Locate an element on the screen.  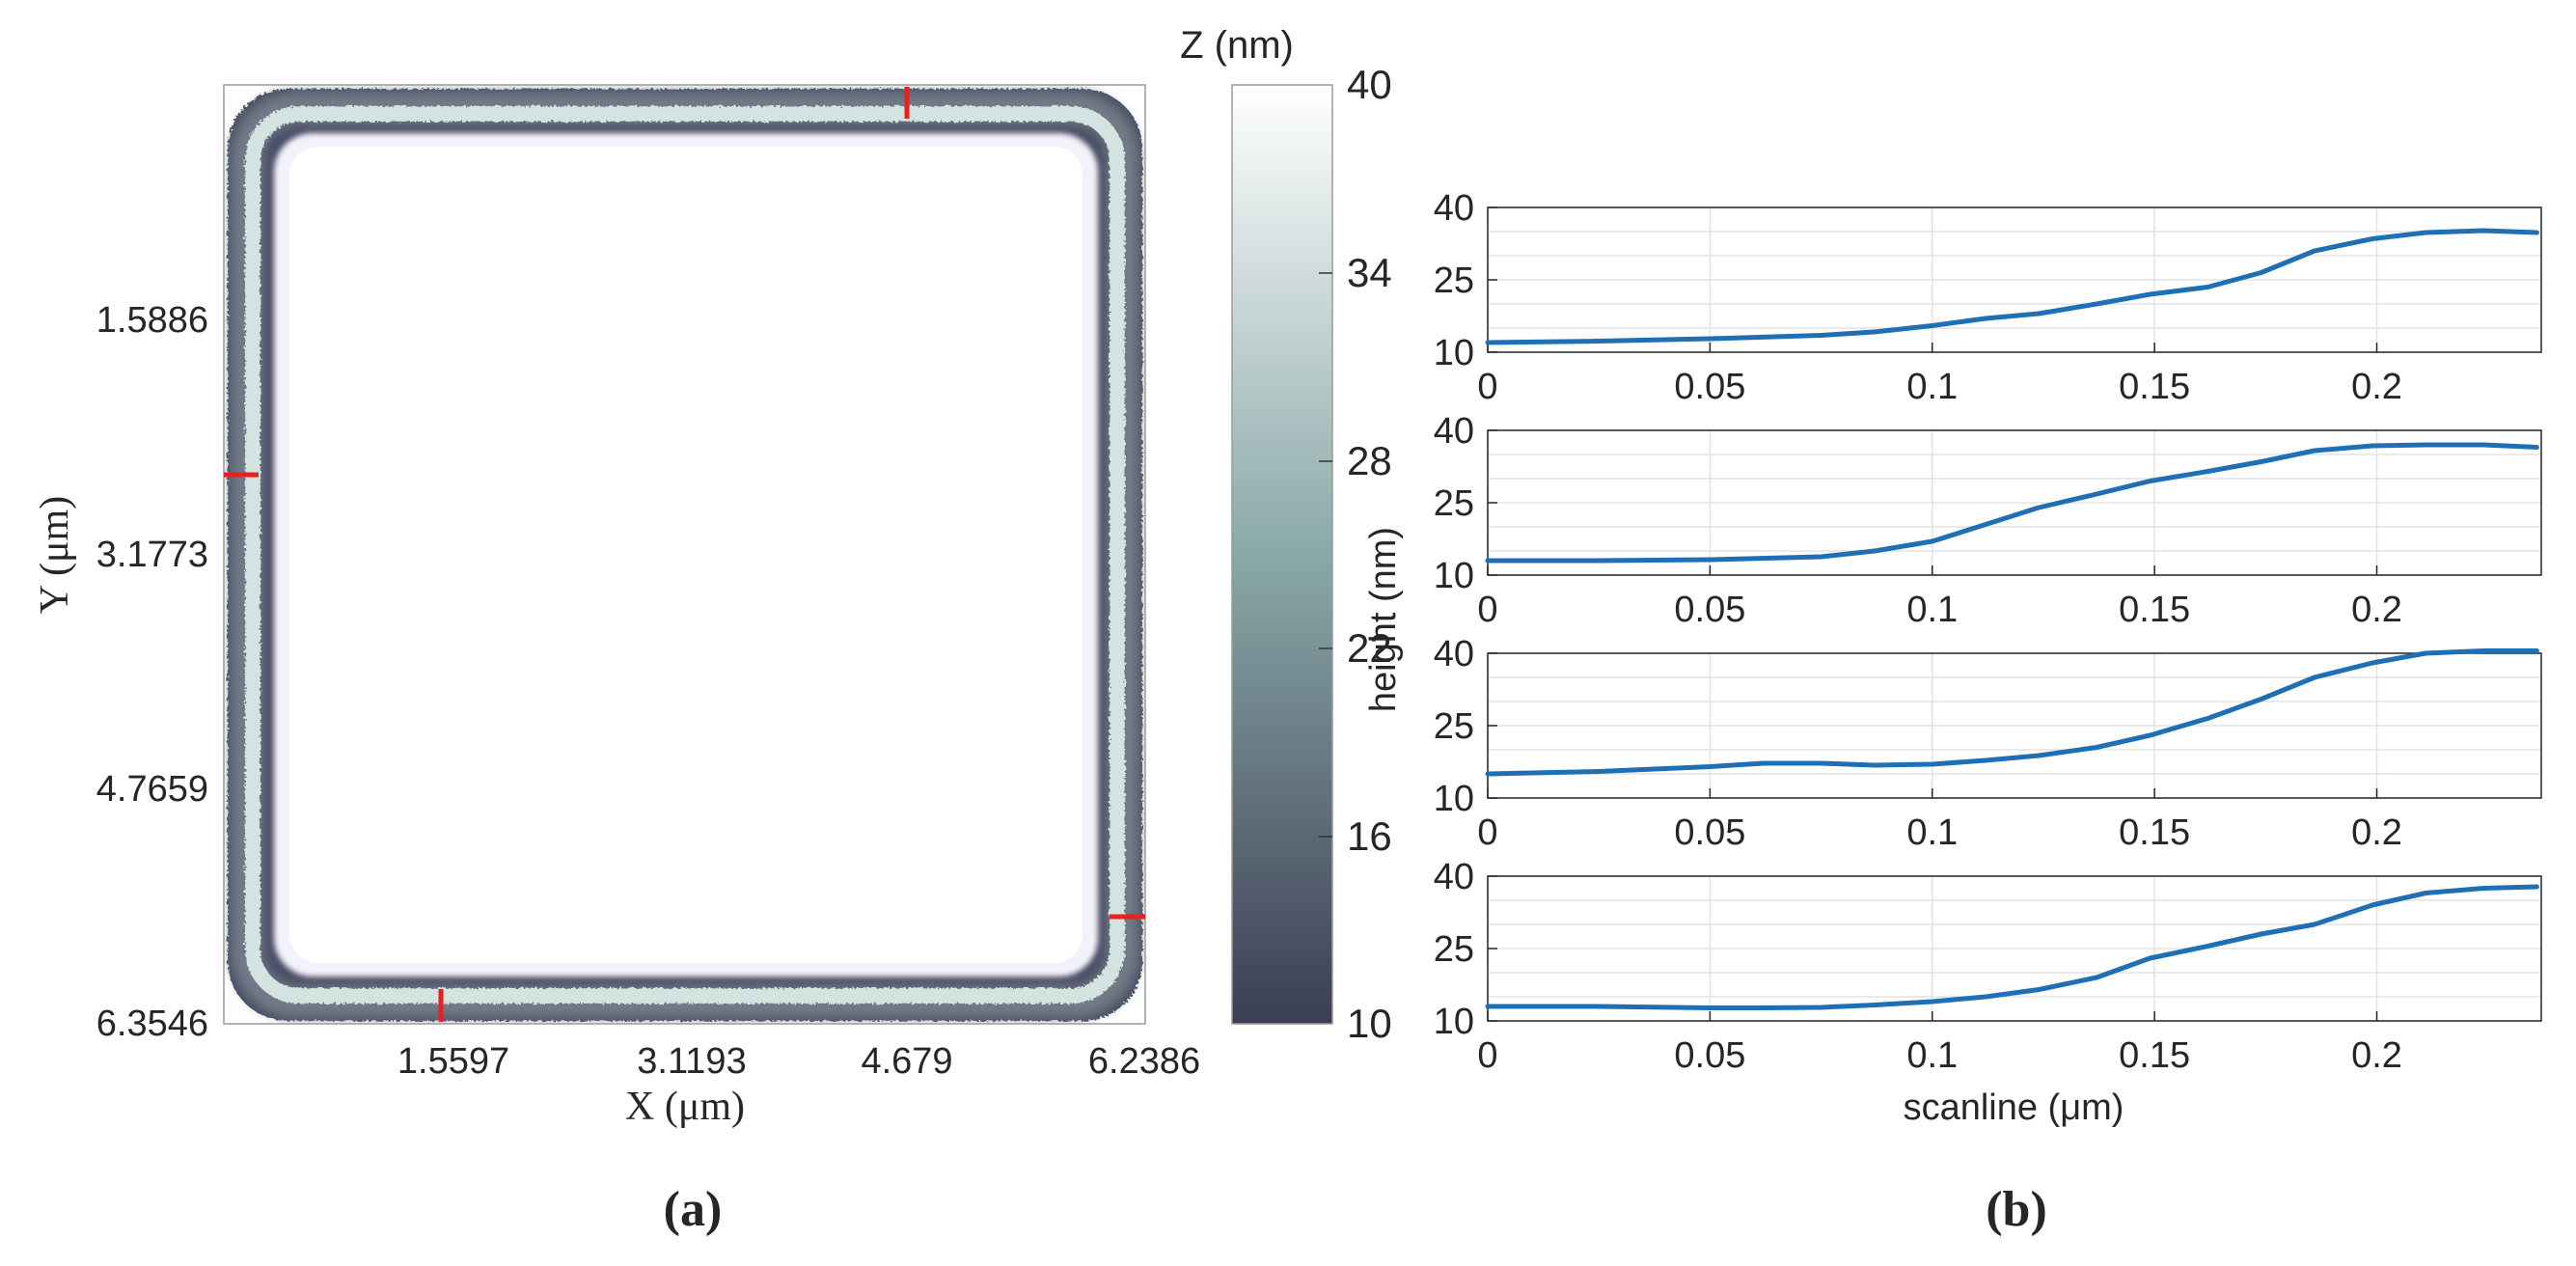
colorbar-scale is located at coordinates (1282, 554).